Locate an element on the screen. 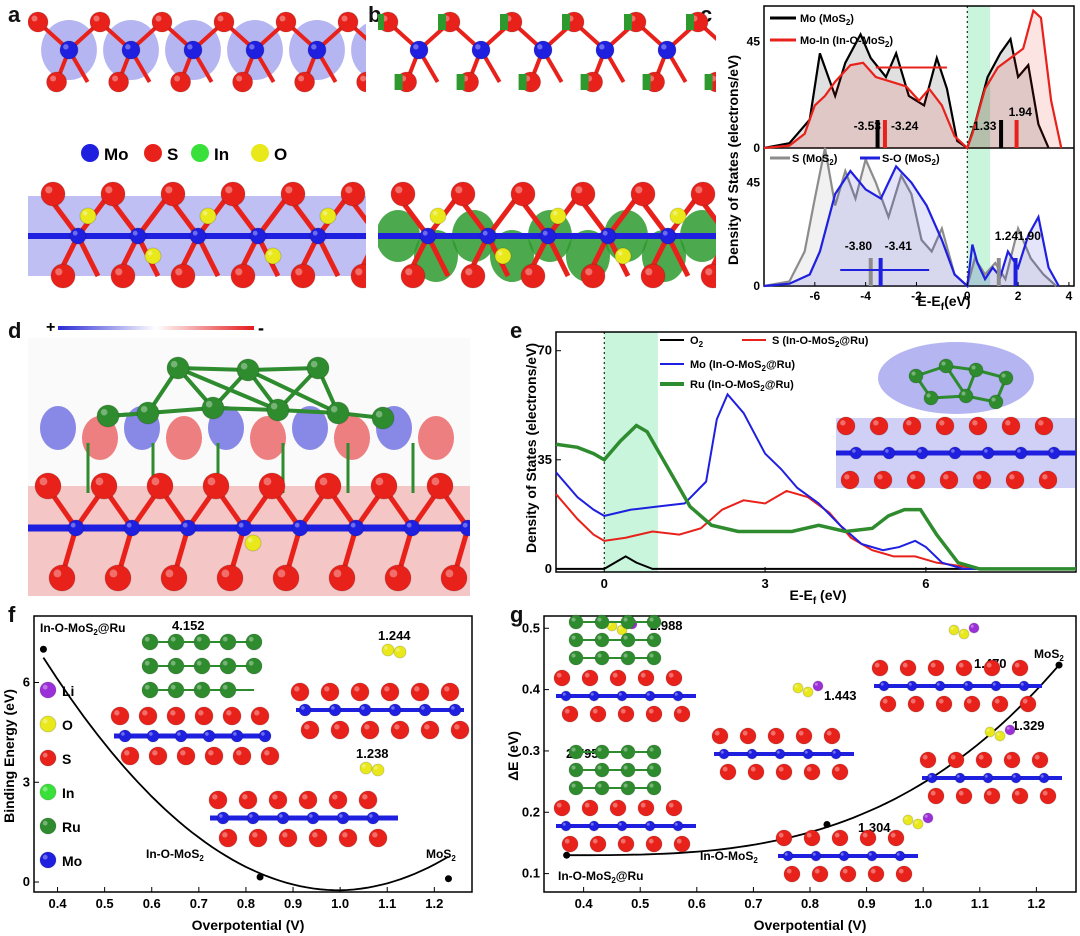 This screenshot has width=1080, height=936. dos-line-mo-mos2- is located at coordinates (906, 90).